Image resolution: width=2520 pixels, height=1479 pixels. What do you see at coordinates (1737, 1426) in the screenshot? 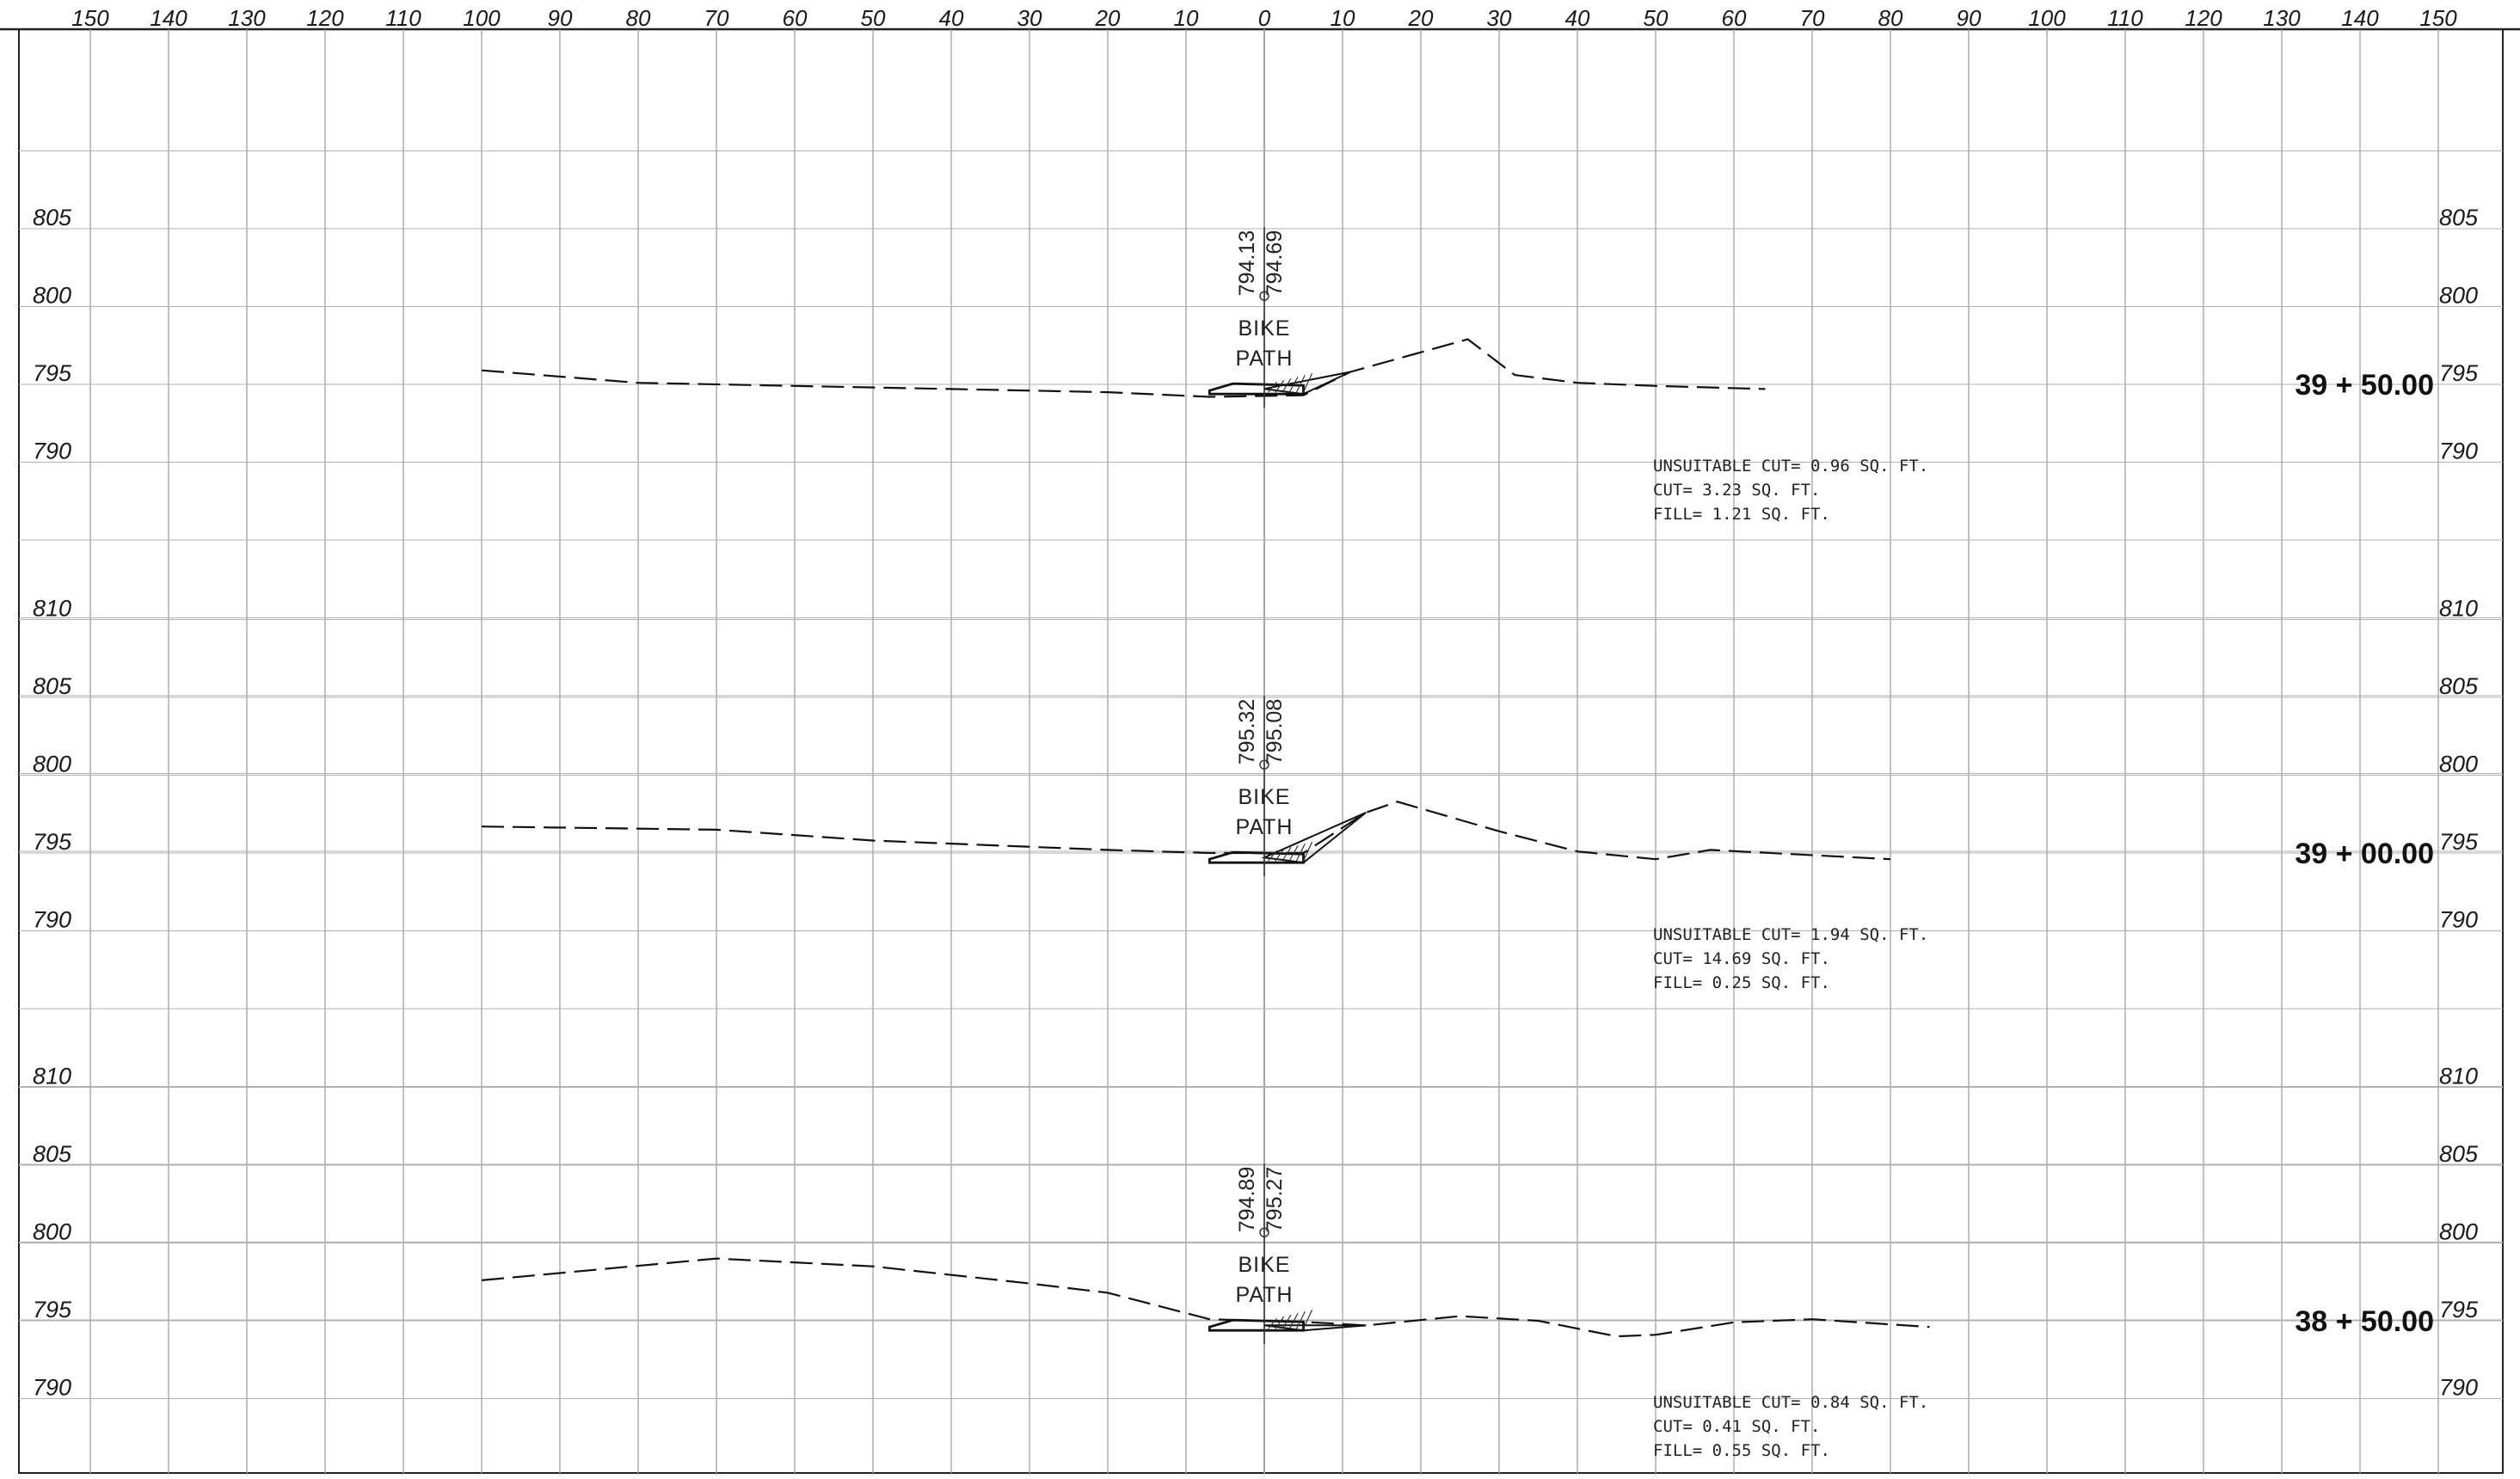
I see `quantity-note: CUT= 0.41 SQ. FT.` at bounding box center [1737, 1426].